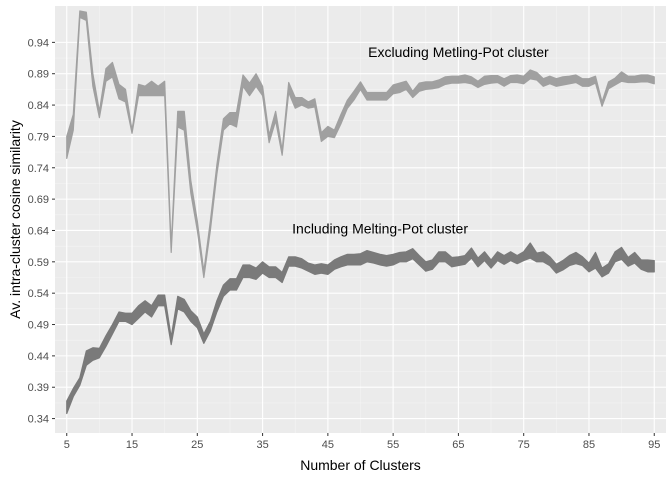 The image size is (672, 480). What do you see at coordinates (38, 294) in the screenshot?
I see `y-tick-label: 0.54` at bounding box center [38, 294].